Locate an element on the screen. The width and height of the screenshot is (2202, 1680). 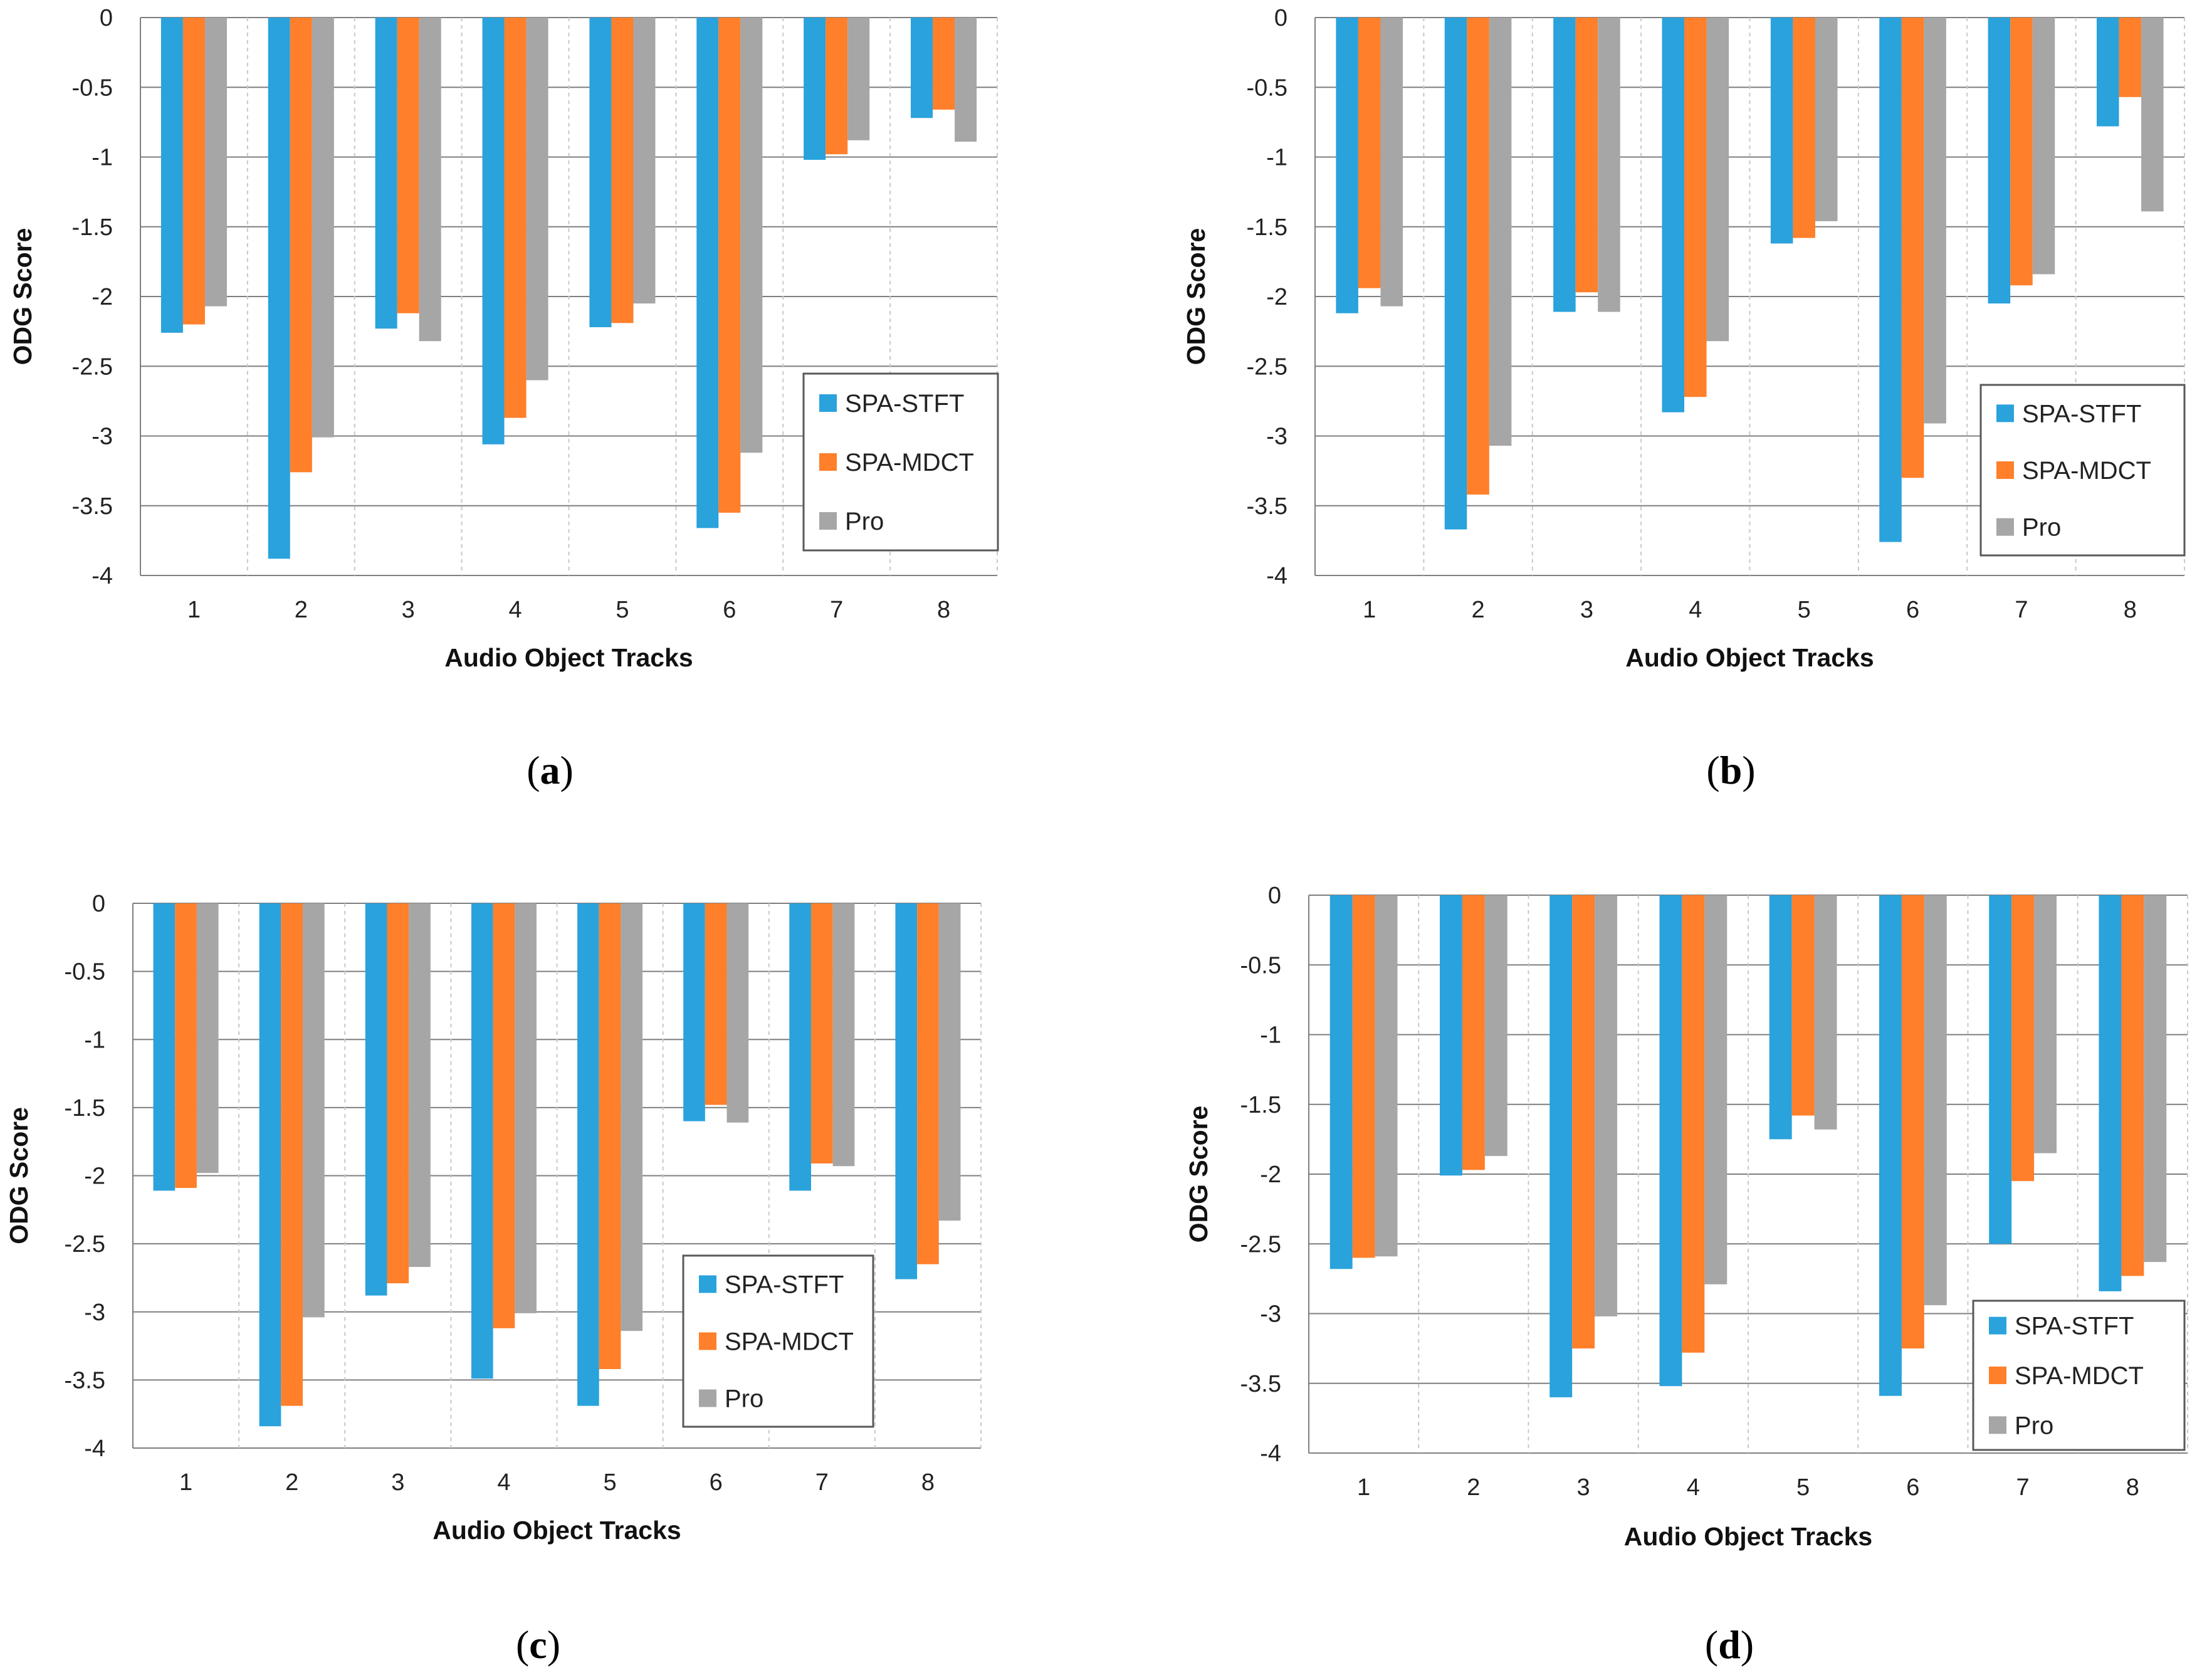
x-tick-label: 7 is located at coordinates (836, 610).